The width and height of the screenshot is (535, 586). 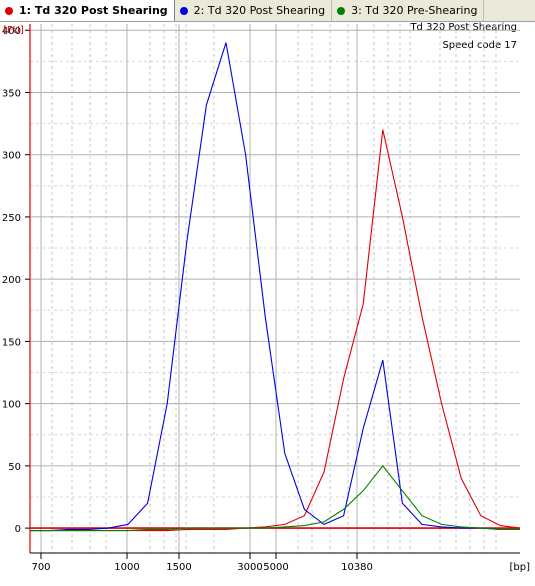 What do you see at coordinates (93, 10) in the screenshot?
I see `tab-sample-1-label: 1: Td 320 Post Shearing` at bounding box center [93, 10].